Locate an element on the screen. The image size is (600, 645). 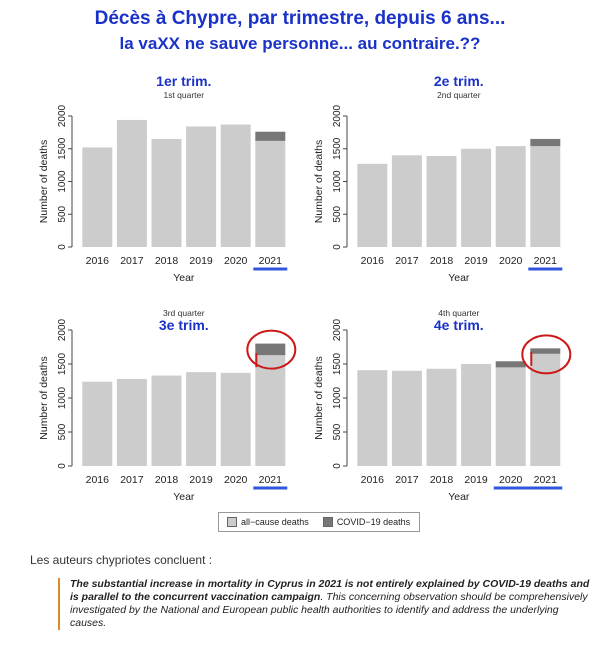
legend-swatch-all-cause is located at coordinates (232, 522).